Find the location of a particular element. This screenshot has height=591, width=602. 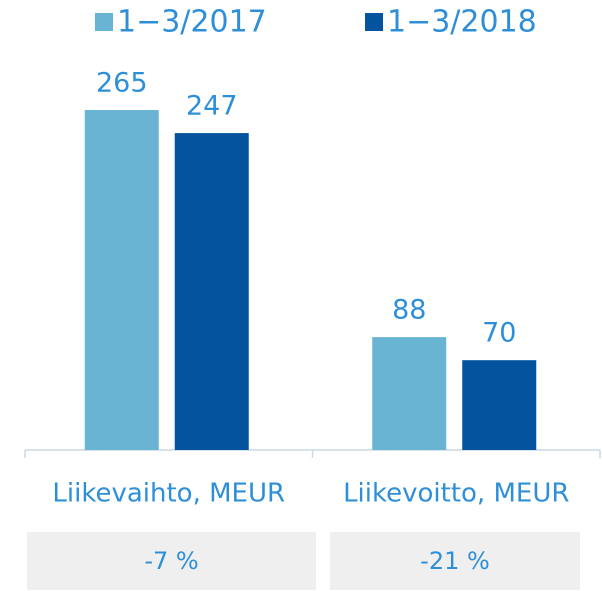

x-tick-label: Liikevaihto, MEUR is located at coordinates (168, 494).